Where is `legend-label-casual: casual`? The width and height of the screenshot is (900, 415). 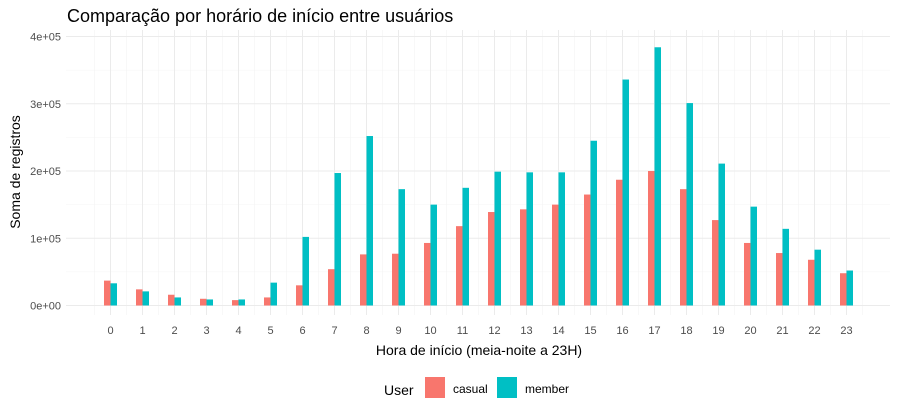 legend-label-casual: casual is located at coordinates (470, 389).